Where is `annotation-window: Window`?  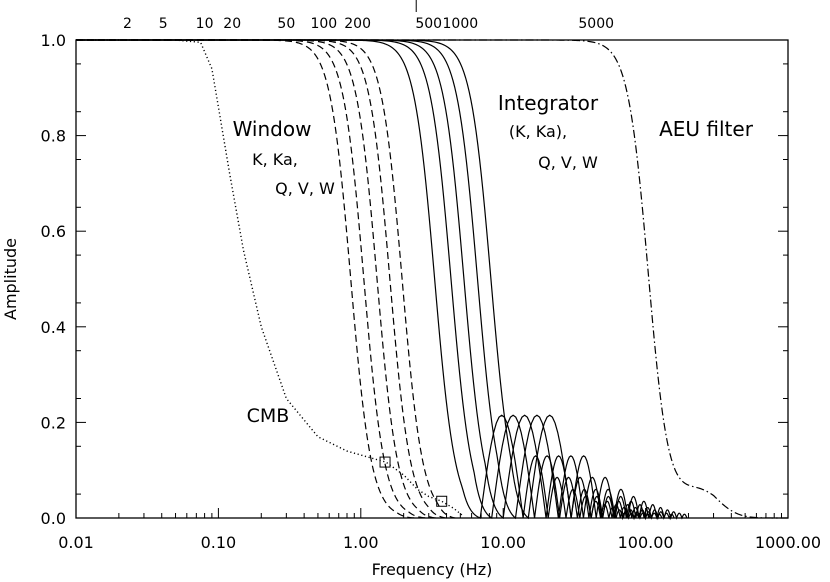
annotation-window: Window is located at coordinates (272, 129).